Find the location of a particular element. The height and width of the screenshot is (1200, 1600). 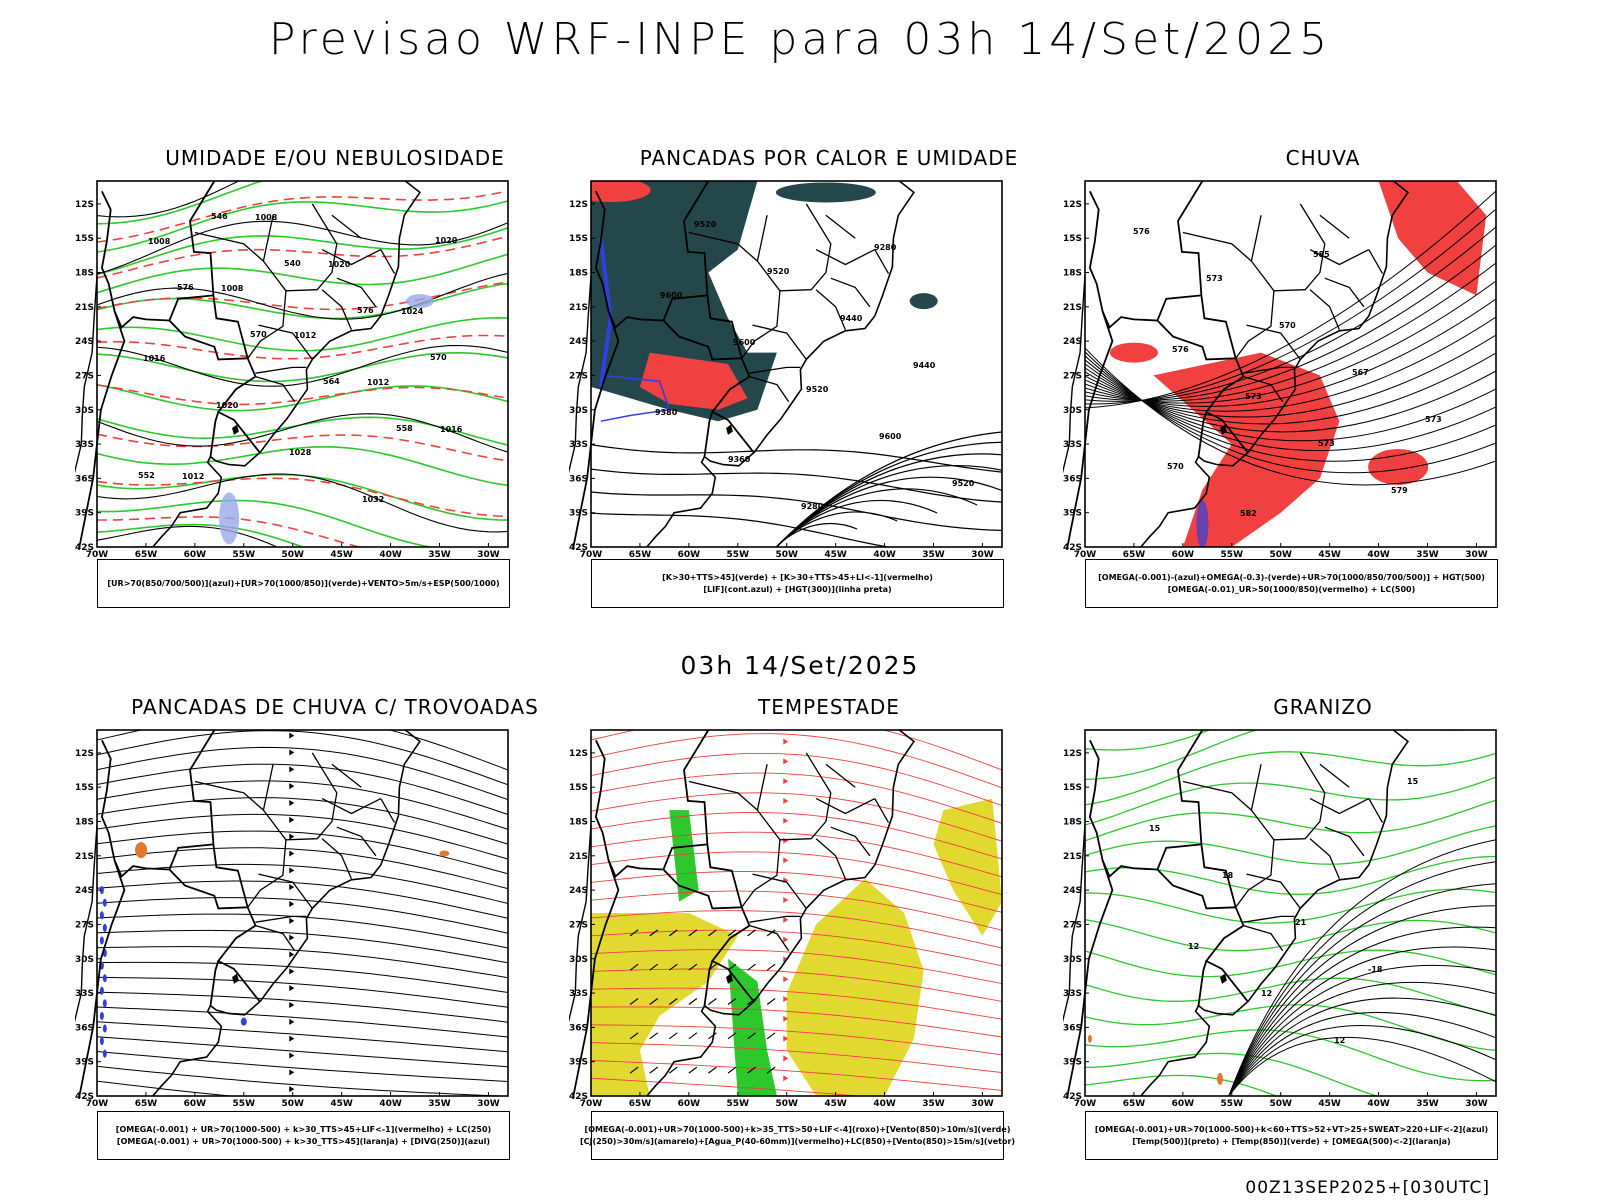

contour-label: 1020 is located at coordinates (227, 405).